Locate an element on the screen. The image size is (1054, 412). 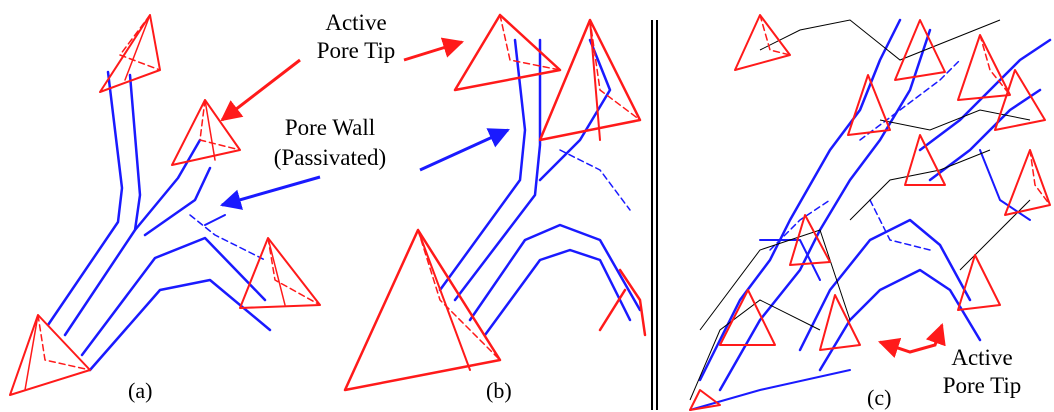
annotation-active-tip-c-line2: Pore Tip is located at coordinates (982, 385).